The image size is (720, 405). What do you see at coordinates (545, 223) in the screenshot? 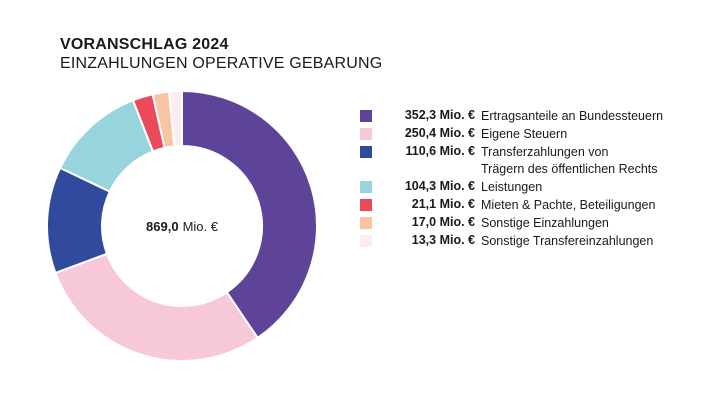
I see `legend-label: Sonstige Einzahlungen` at bounding box center [545, 223].